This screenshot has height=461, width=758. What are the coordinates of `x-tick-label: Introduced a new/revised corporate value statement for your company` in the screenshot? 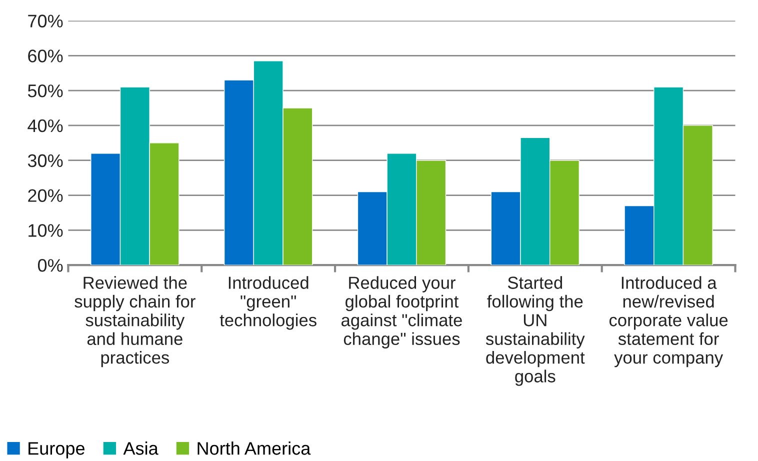 It's located at (668, 322).